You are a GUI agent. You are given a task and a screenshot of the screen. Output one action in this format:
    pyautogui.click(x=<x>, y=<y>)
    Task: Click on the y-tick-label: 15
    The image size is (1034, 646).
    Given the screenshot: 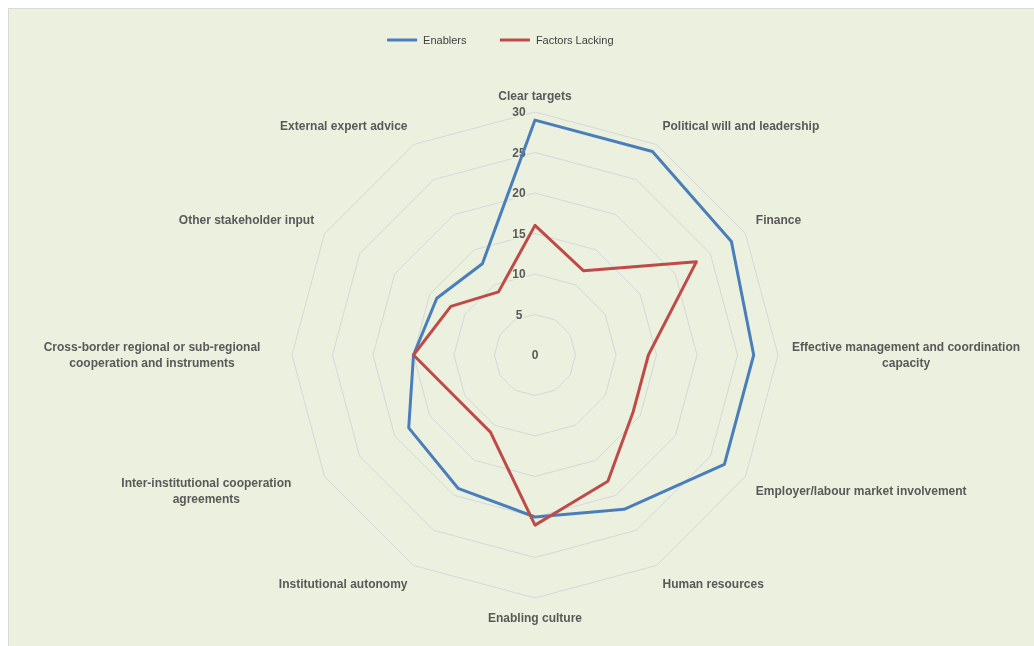 What is the action you would take?
    pyautogui.click(x=519, y=233)
    